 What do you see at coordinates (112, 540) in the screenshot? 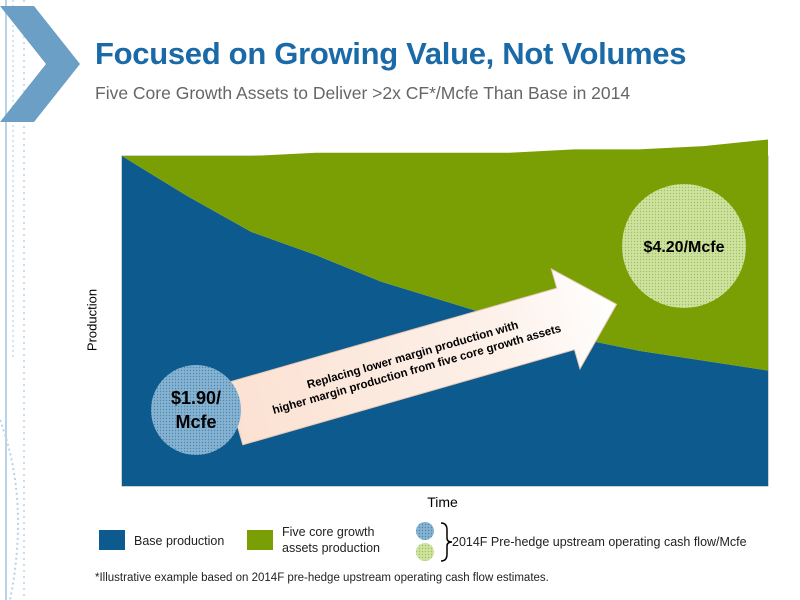
I see `legend-base-swatch` at bounding box center [112, 540].